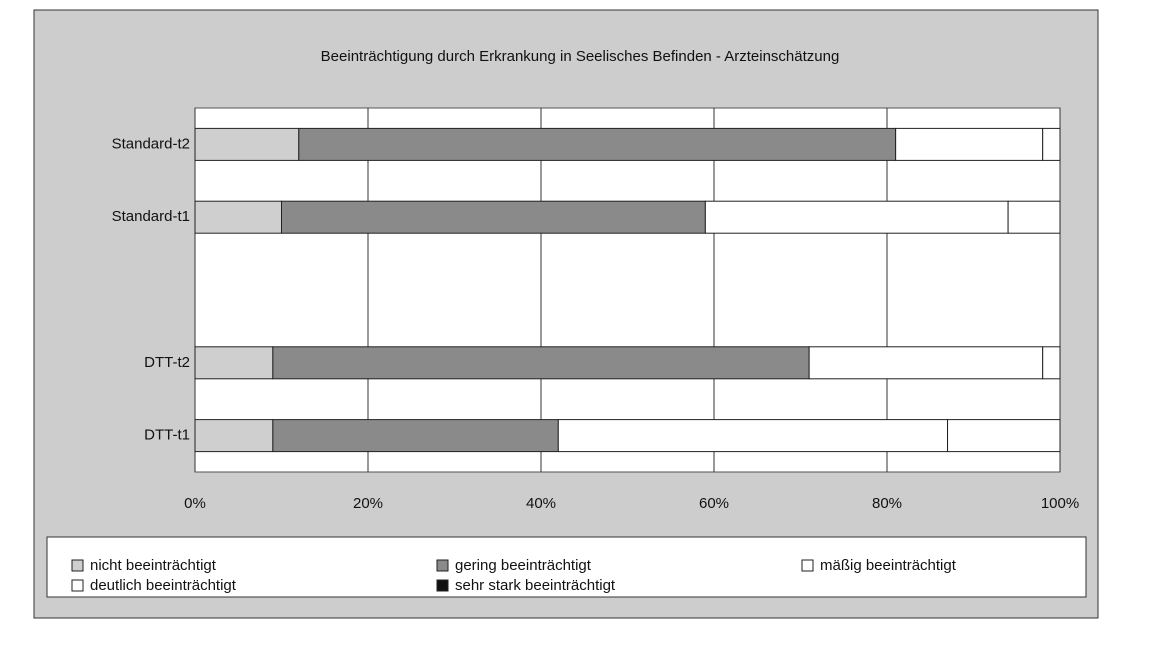 The width and height of the screenshot is (1158, 657). Describe the element at coordinates (887, 503) in the screenshot. I see `x-tick-label: 80%` at that location.